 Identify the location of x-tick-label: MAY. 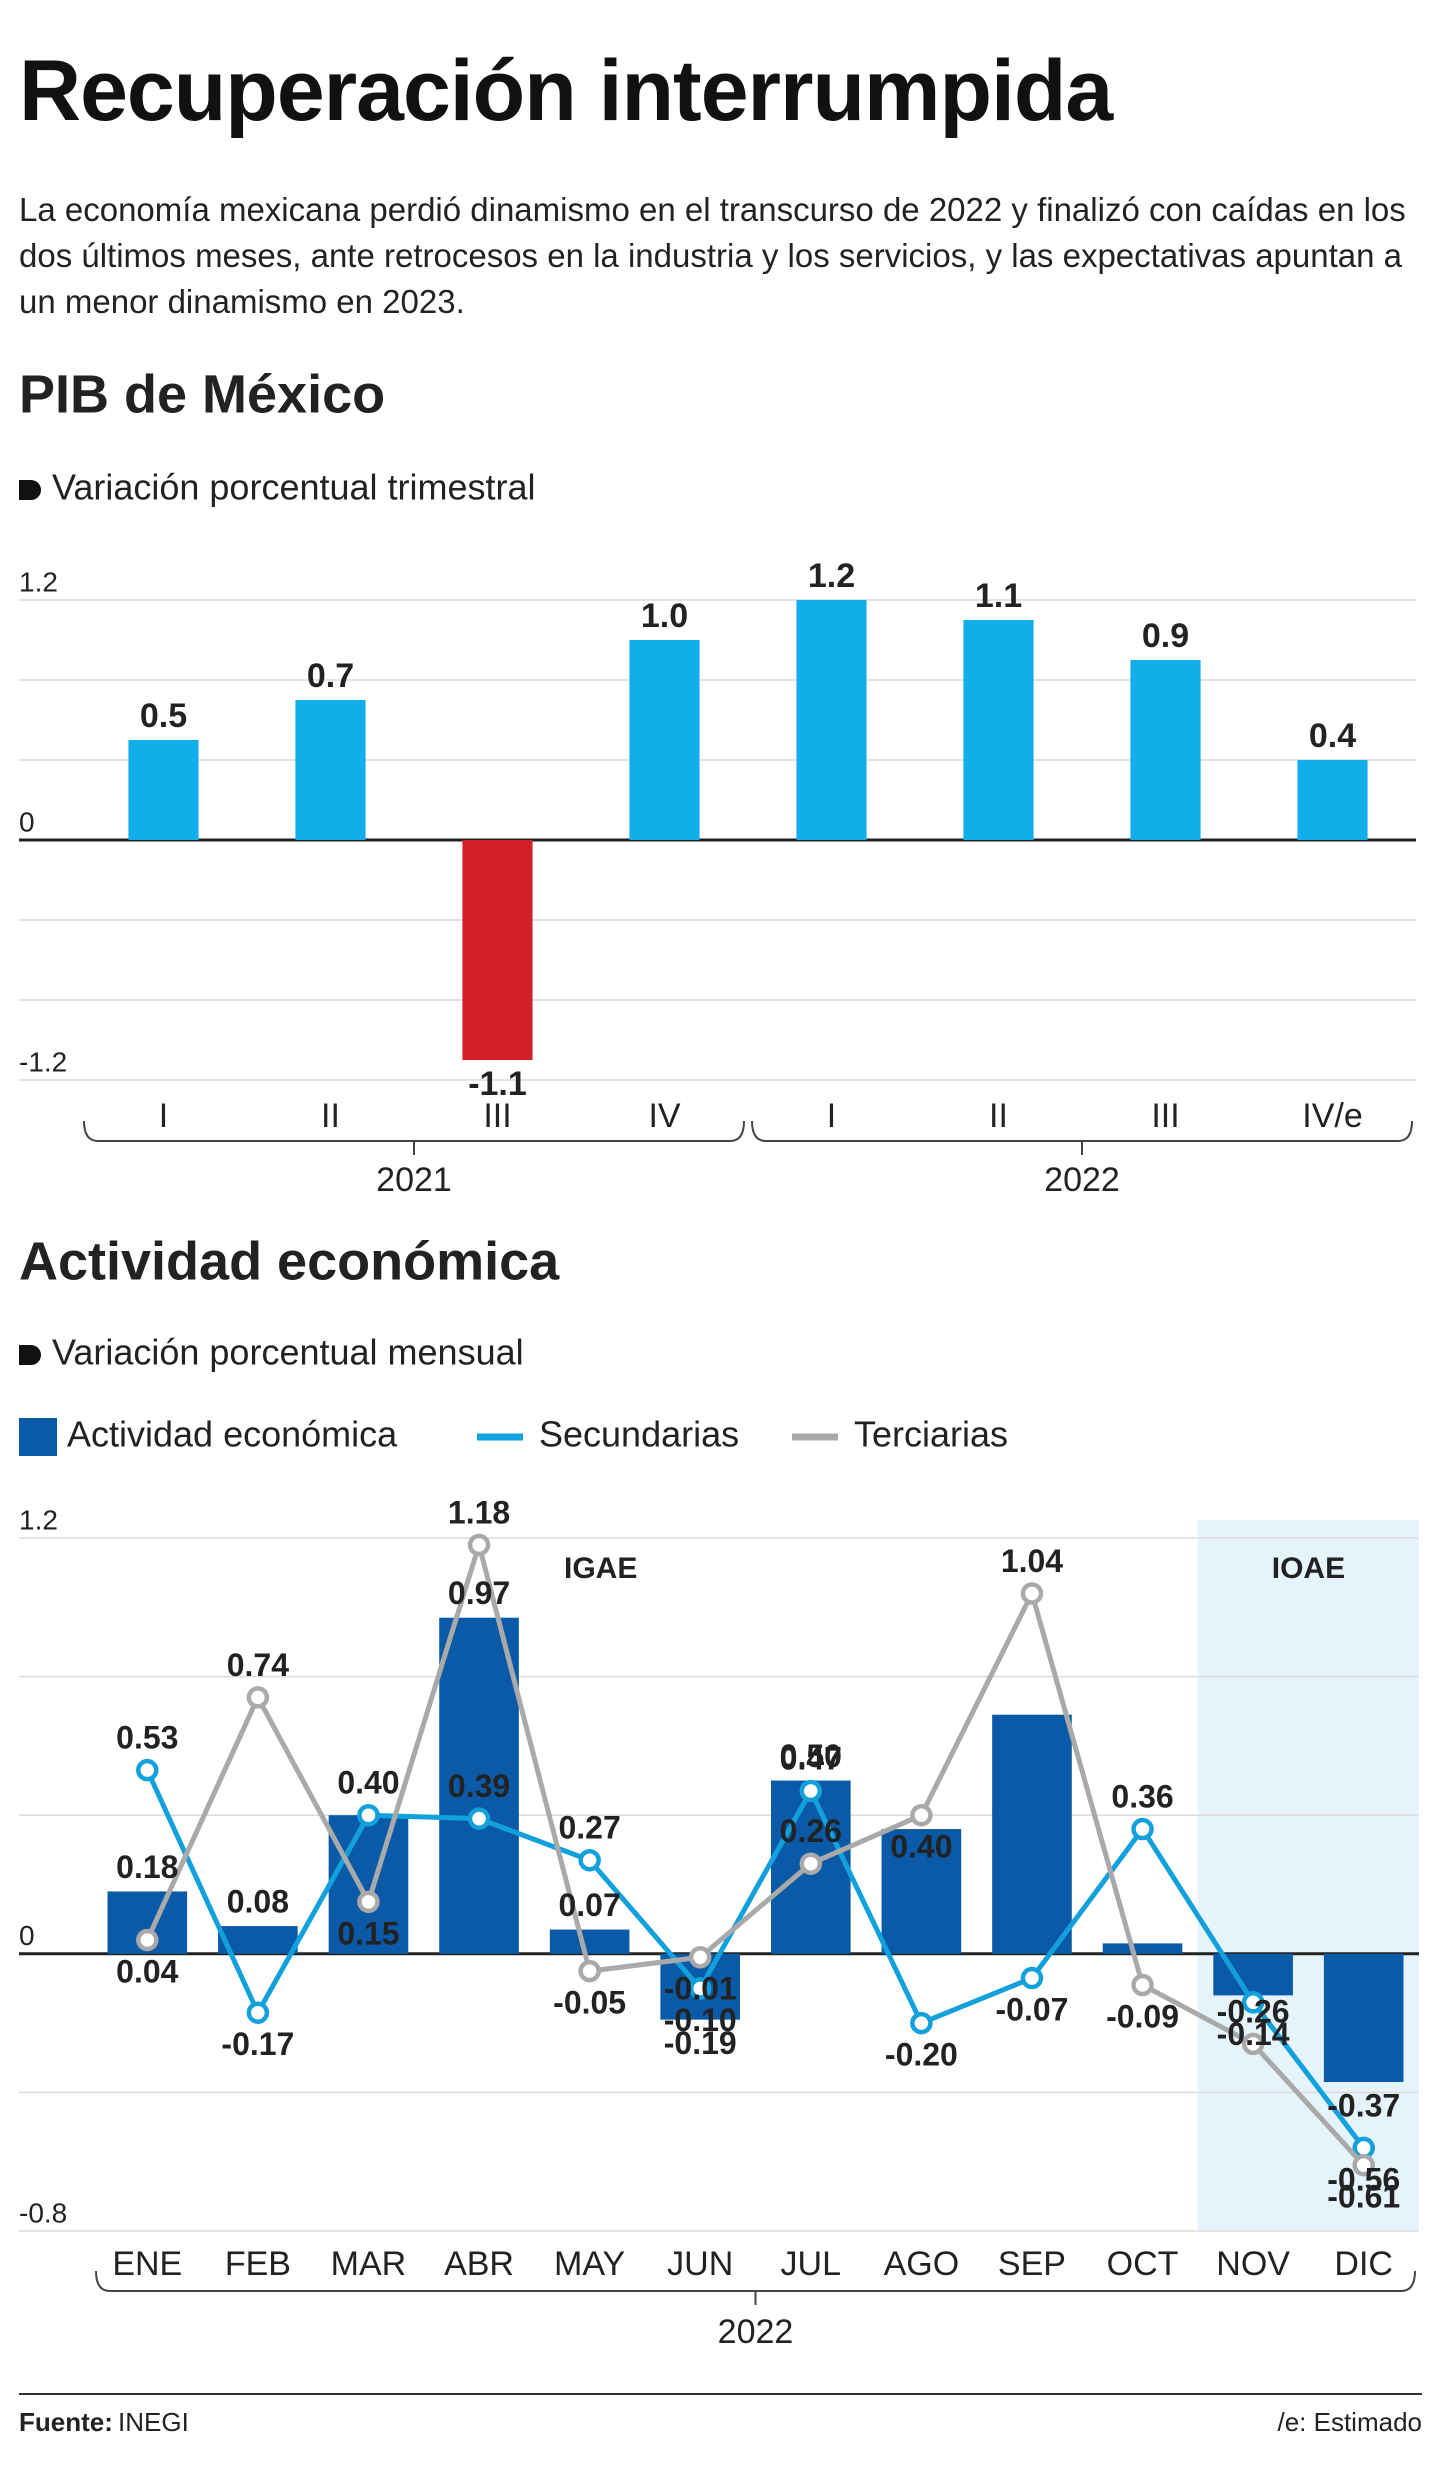
(589, 2264).